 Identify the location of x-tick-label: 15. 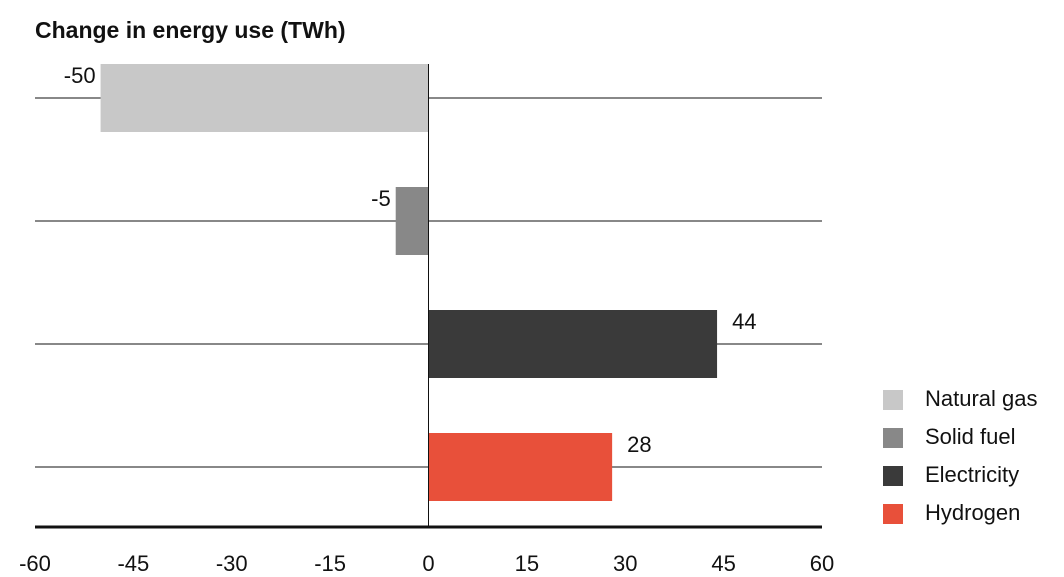
(527, 563).